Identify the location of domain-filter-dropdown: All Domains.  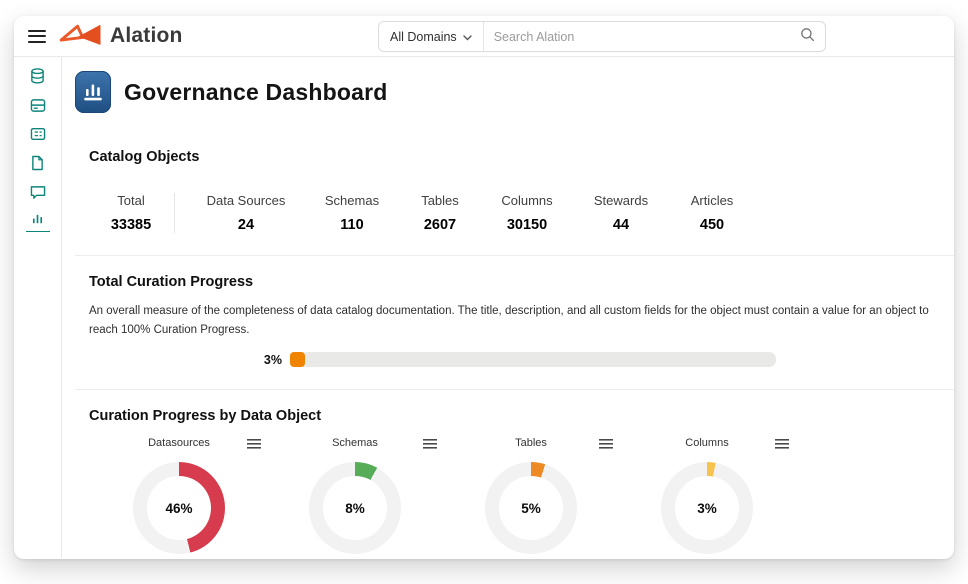
(431, 36).